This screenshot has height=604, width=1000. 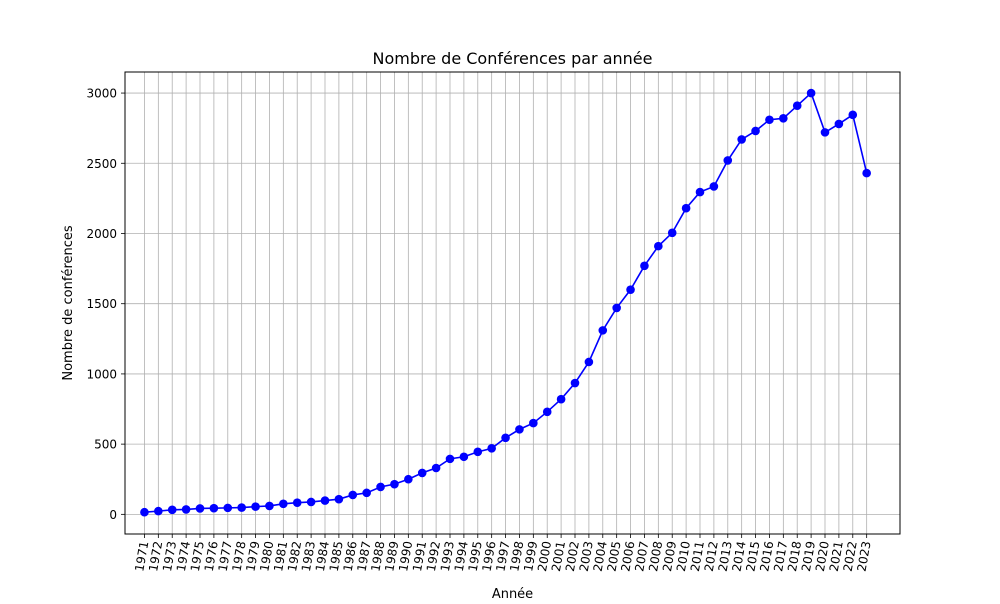 What do you see at coordinates (489, 556) in the screenshot?
I see `x-tick-label: 1996` at bounding box center [489, 556].